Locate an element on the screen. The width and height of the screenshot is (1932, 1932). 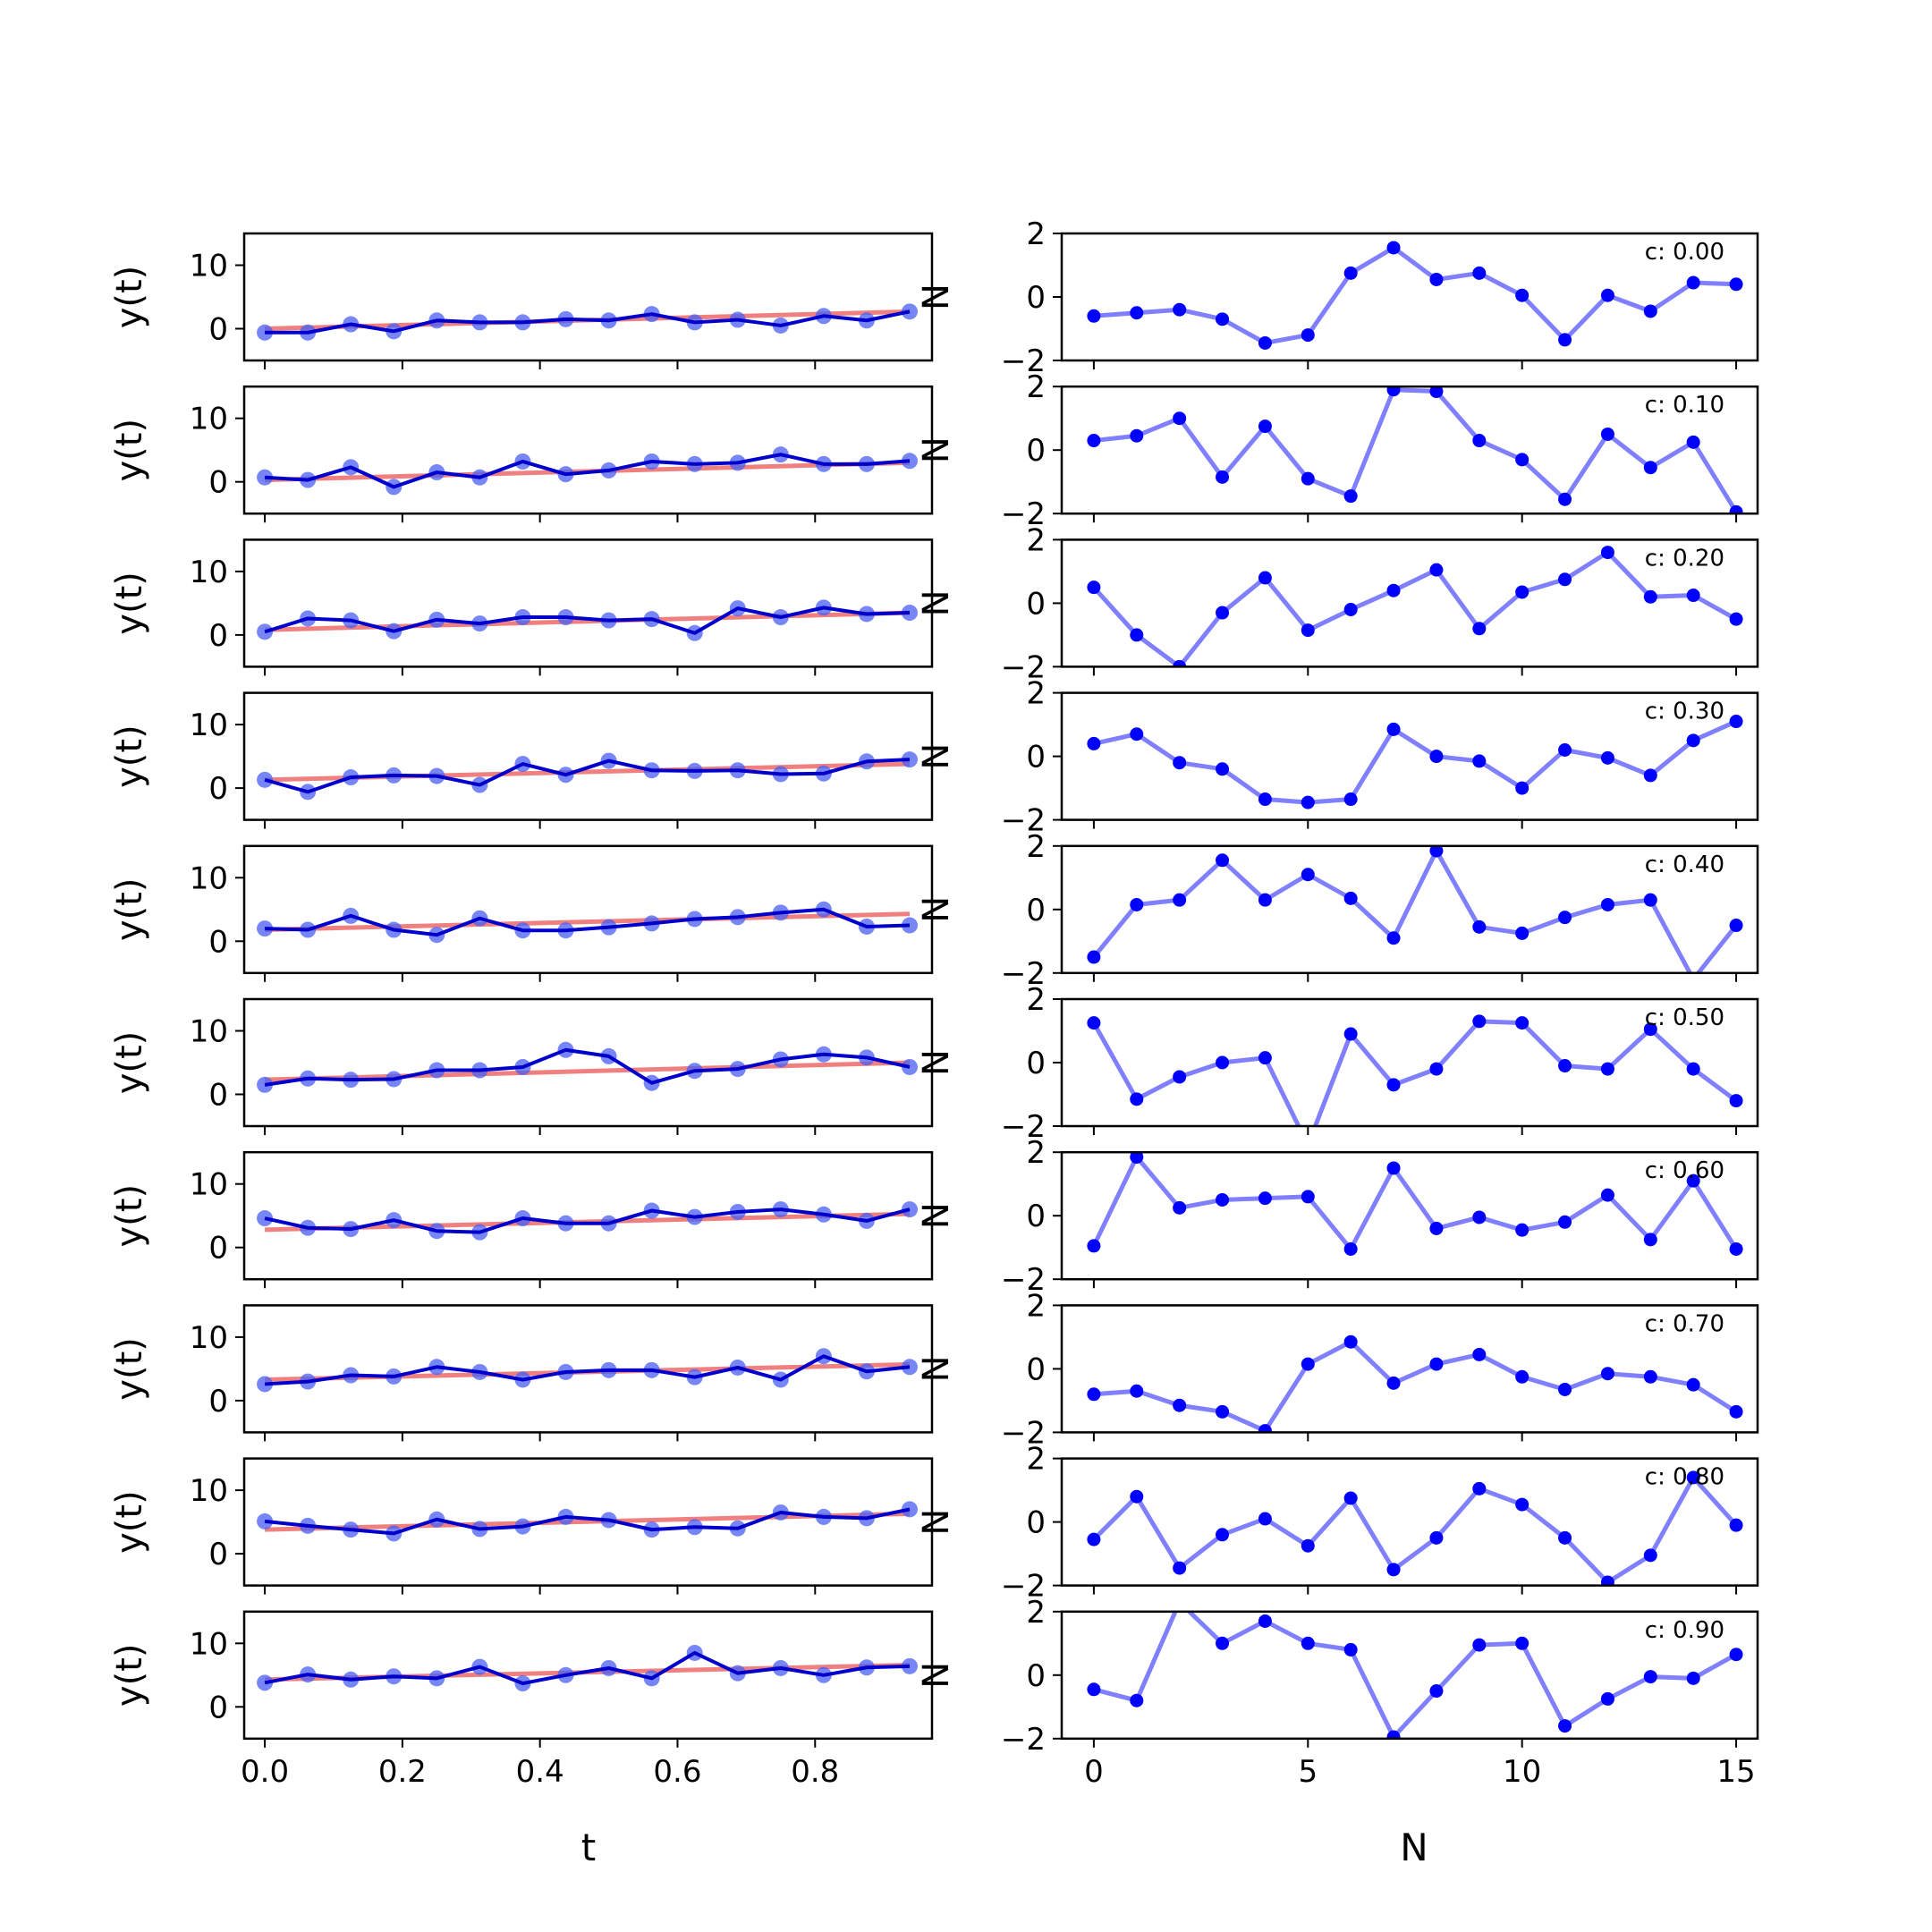
left-subplot-9: 0.0 0.2 0.4 0.6 0.8 0 10 y(t) is located at coordinates (521, 1700).